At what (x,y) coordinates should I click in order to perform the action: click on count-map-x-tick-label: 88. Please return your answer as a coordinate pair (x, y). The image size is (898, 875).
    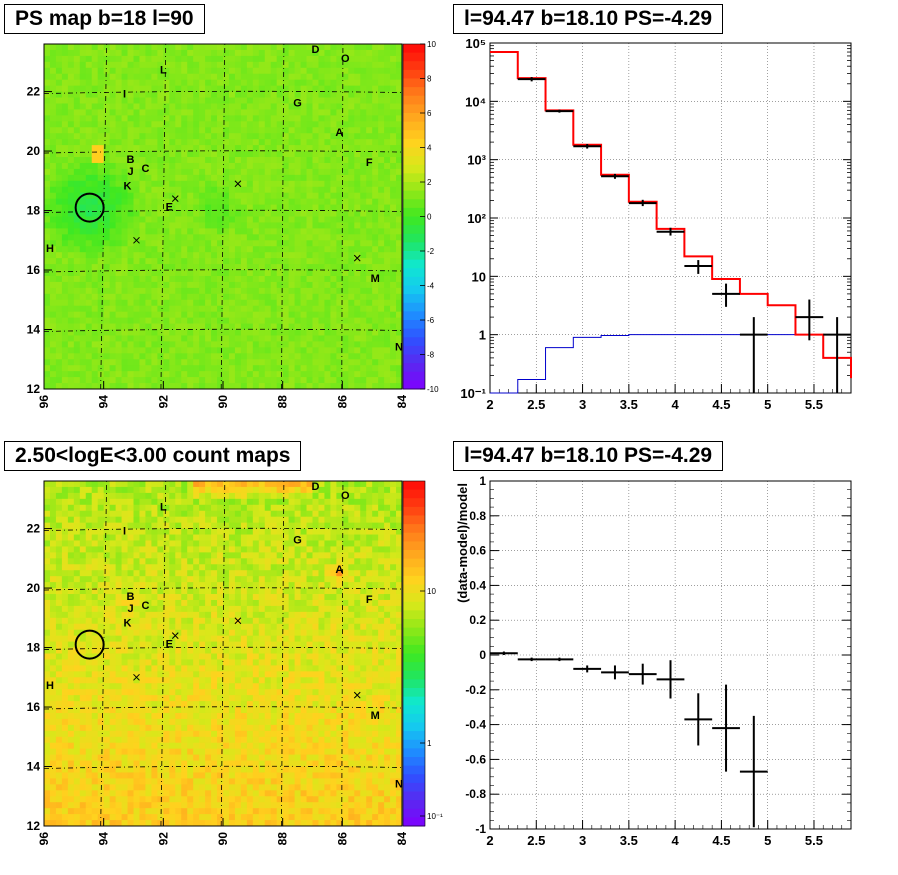
    Looking at the image, I should click on (283, 839).